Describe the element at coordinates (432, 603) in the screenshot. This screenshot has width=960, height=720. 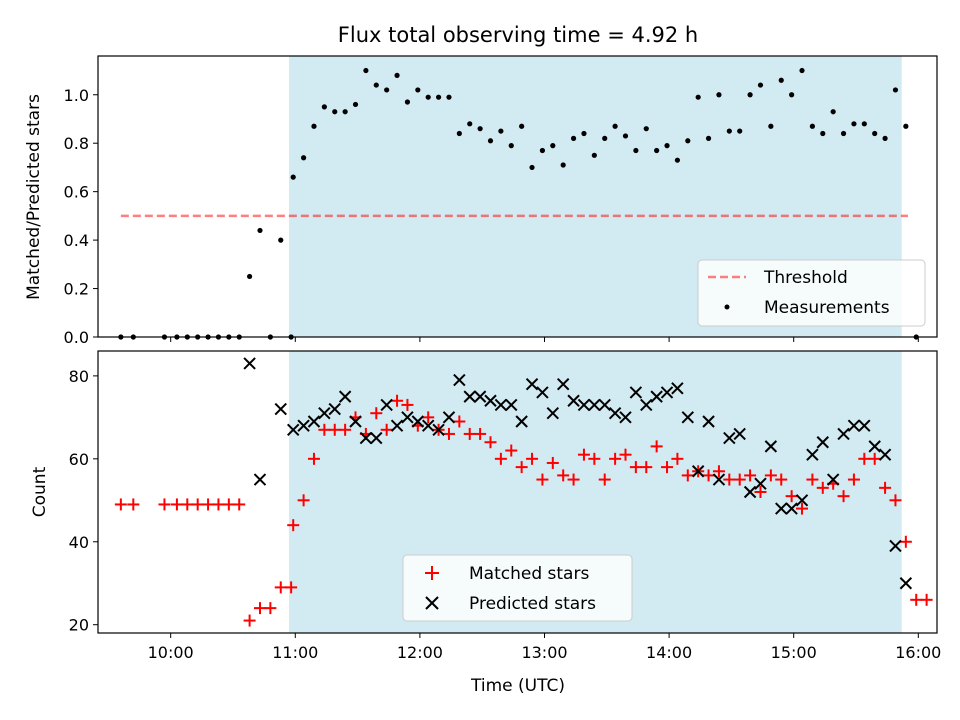
I see `predicted-legend-symbol` at that location.